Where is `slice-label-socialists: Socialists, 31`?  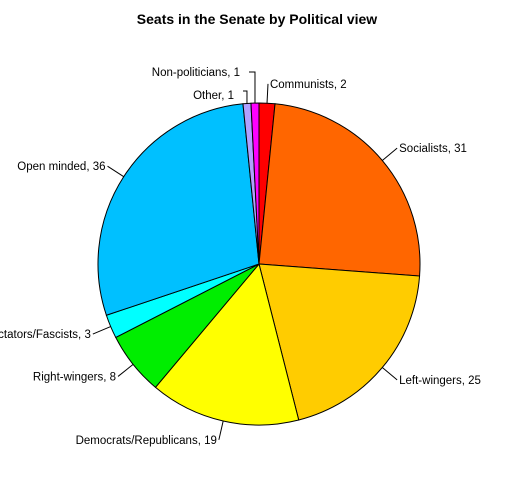
slice-label-socialists: Socialists, 31 is located at coordinates (433, 149).